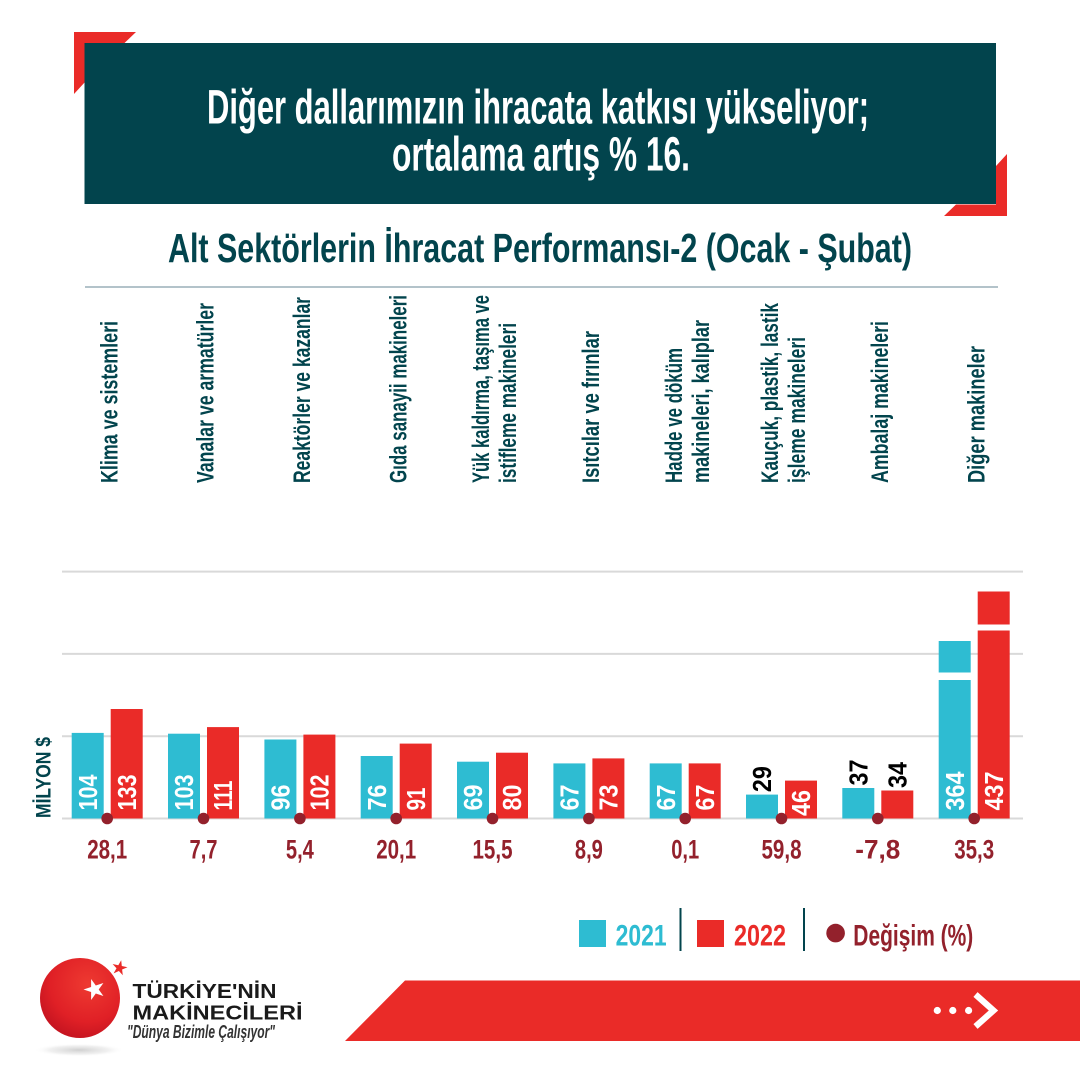  I want to click on svg-text: 20,1, so click(396, 850).